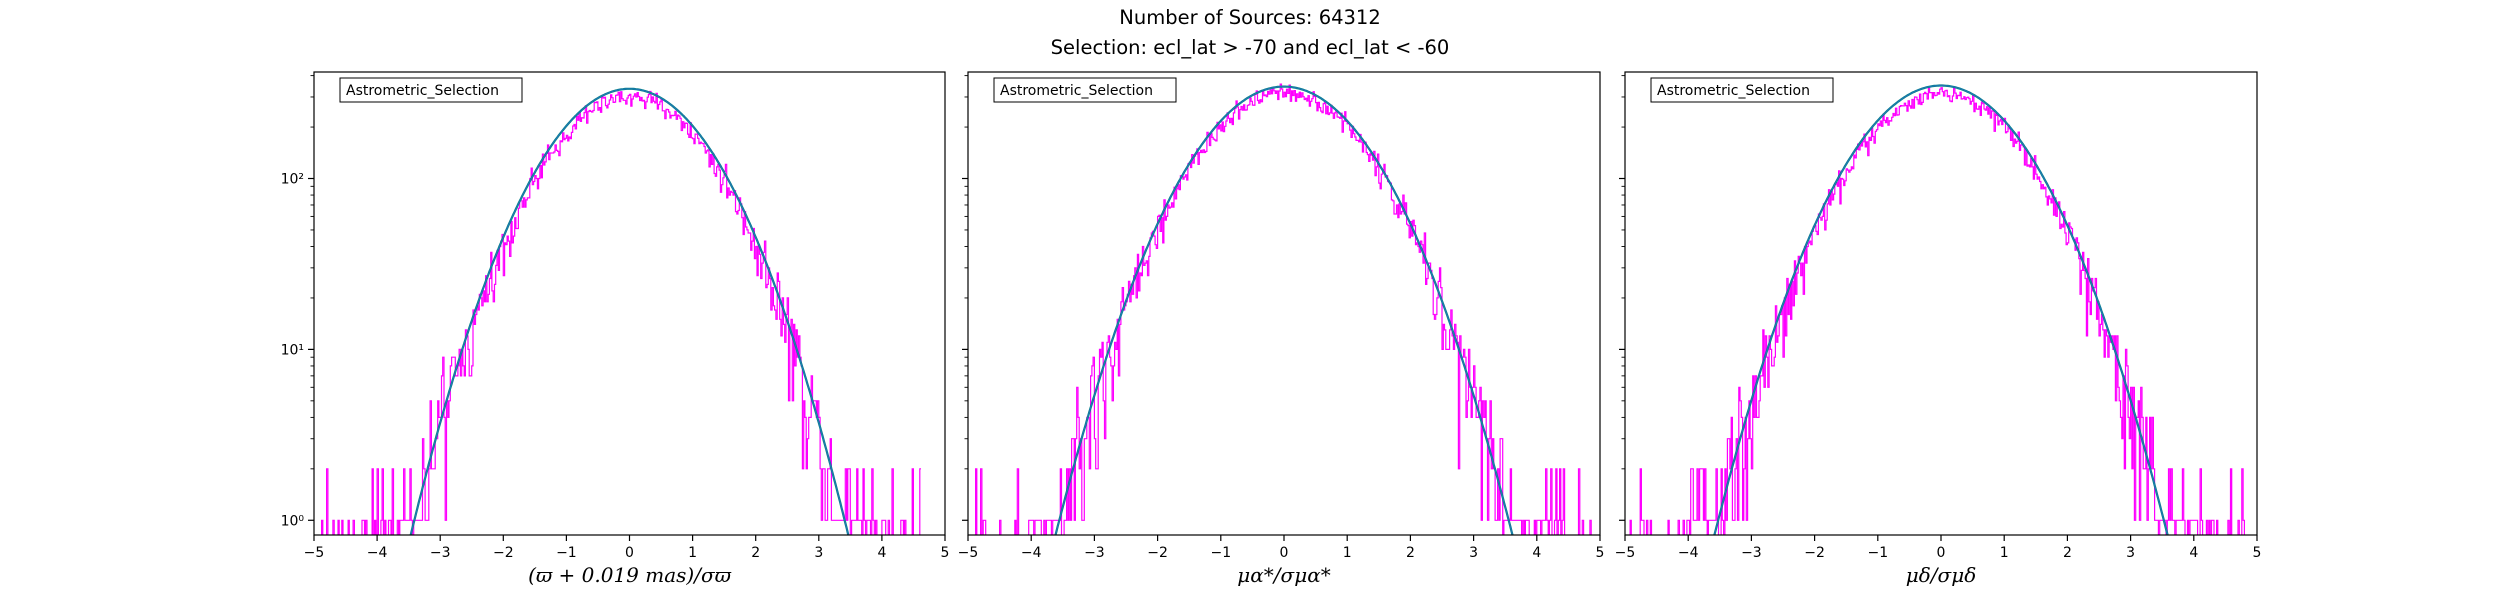 The height and width of the screenshot is (600, 2500). I want to click on y-tick-label: 10¹, so click(292, 350).